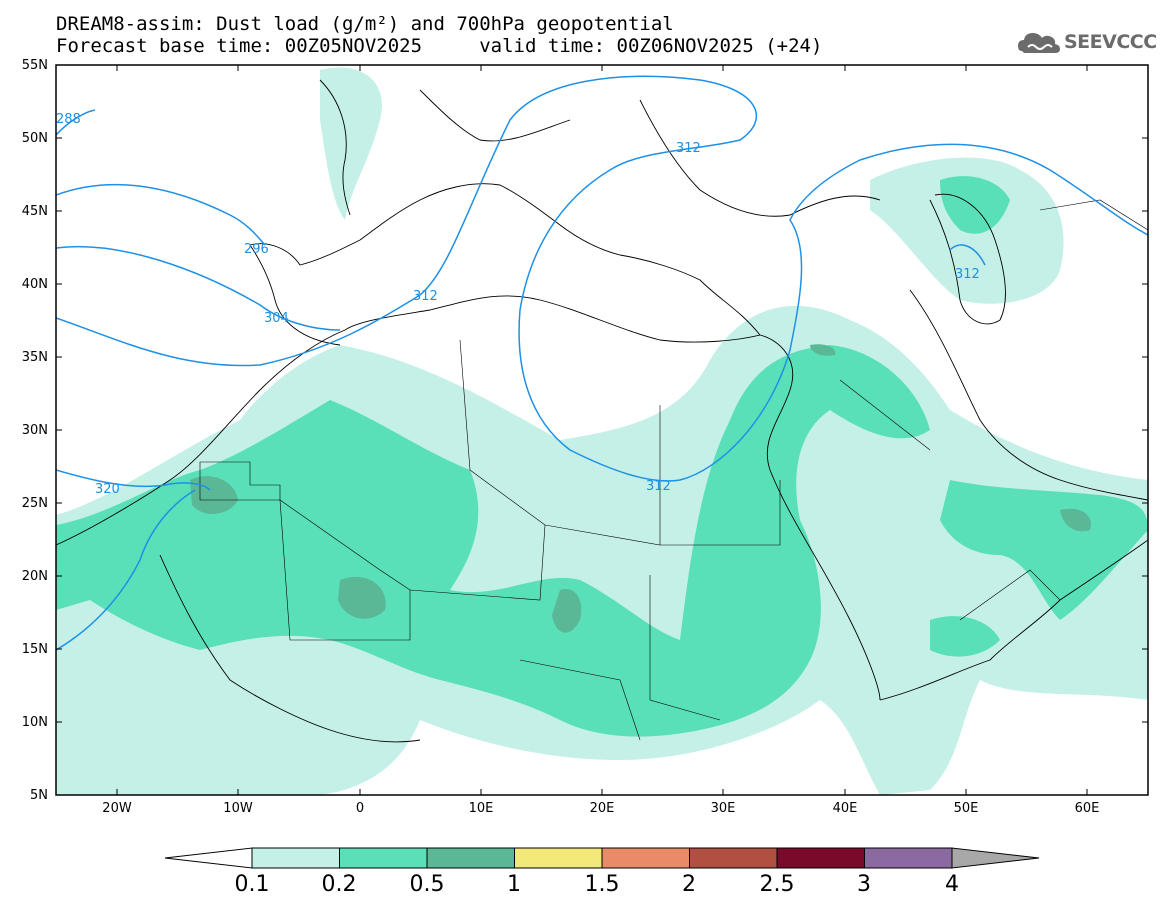 The width and height of the screenshot is (1165, 907). What do you see at coordinates (966, 808) in the screenshot?
I see `lon-label: 50E` at bounding box center [966, 808].